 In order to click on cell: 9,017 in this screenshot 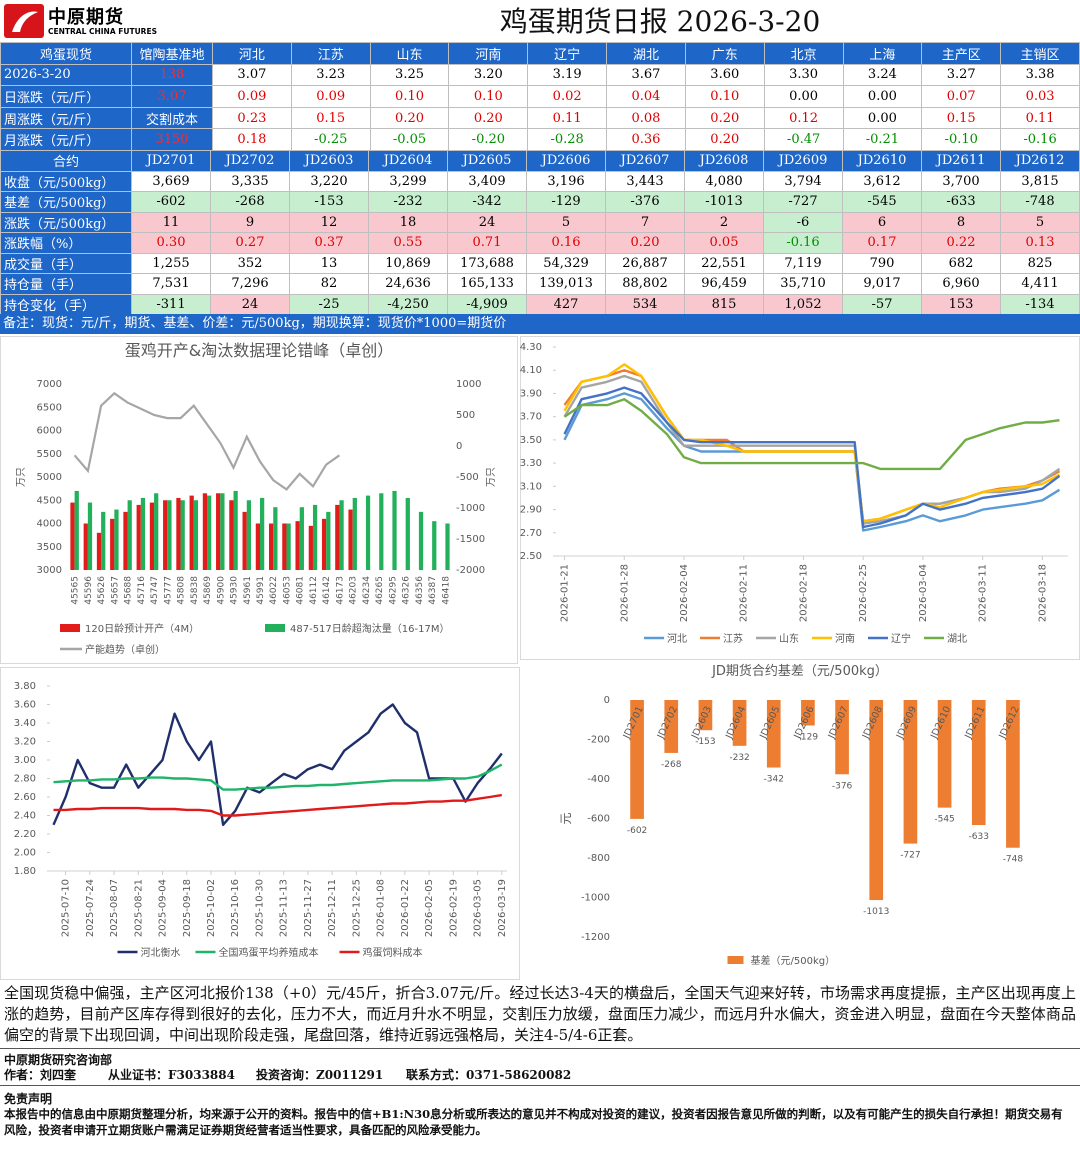, I will do `click(882, 284)`.